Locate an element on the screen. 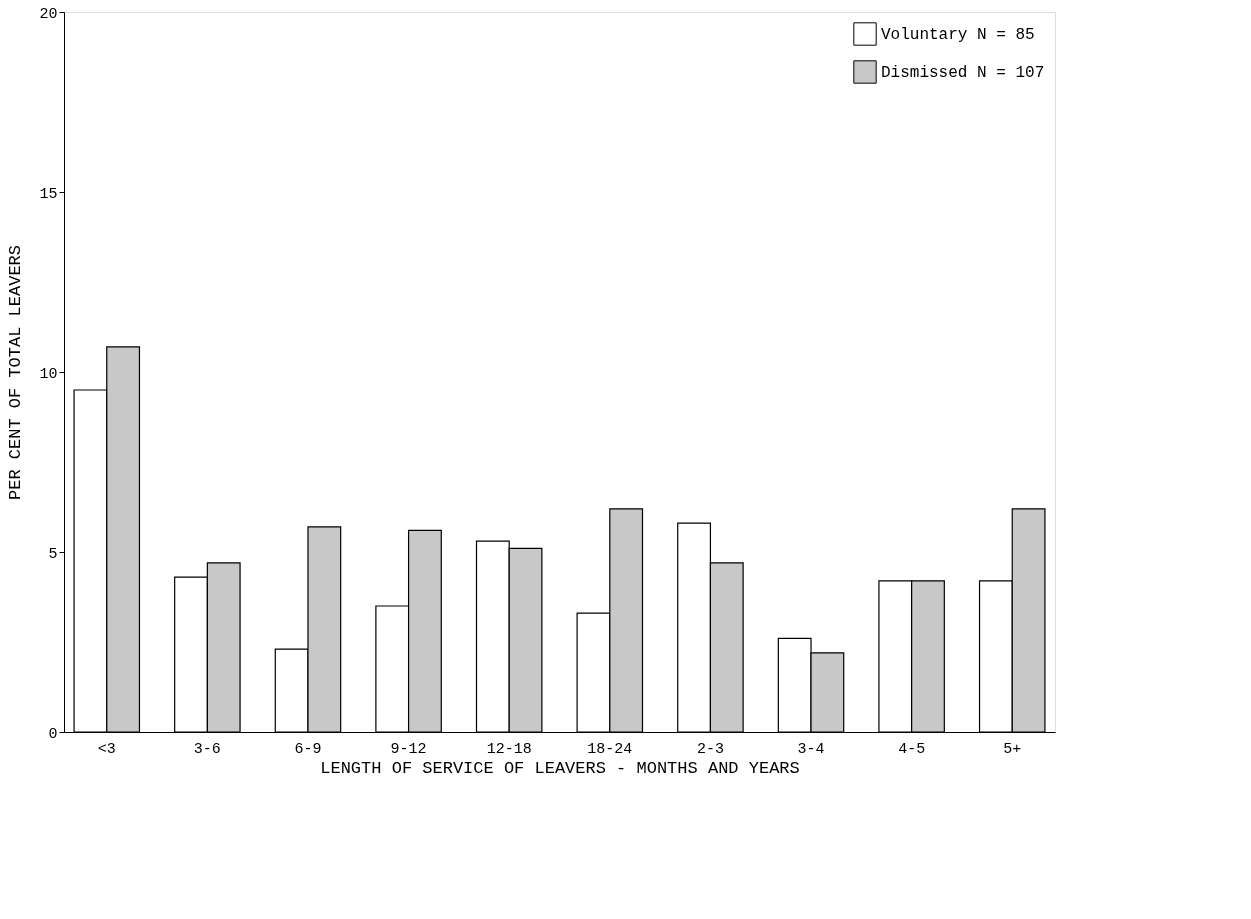 This screenshot has height=919, width=1251. x-tick-label: 5+ is located at coordinates (1012, 749).